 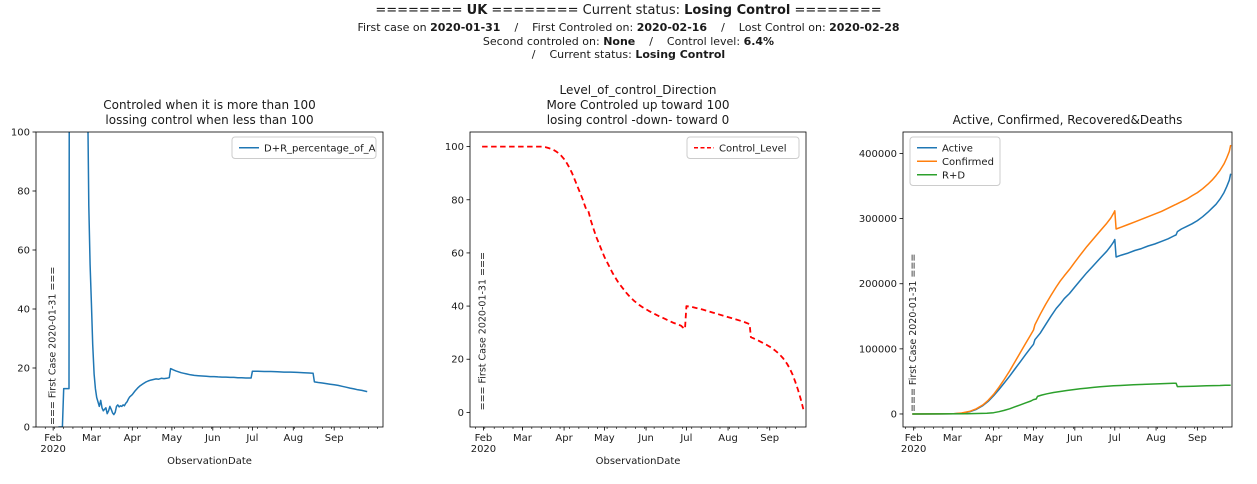 What do you see at coordinates (20, 133) in the screenshot?
I see `y-tick-label: 100` at bounding box center [20, 133].